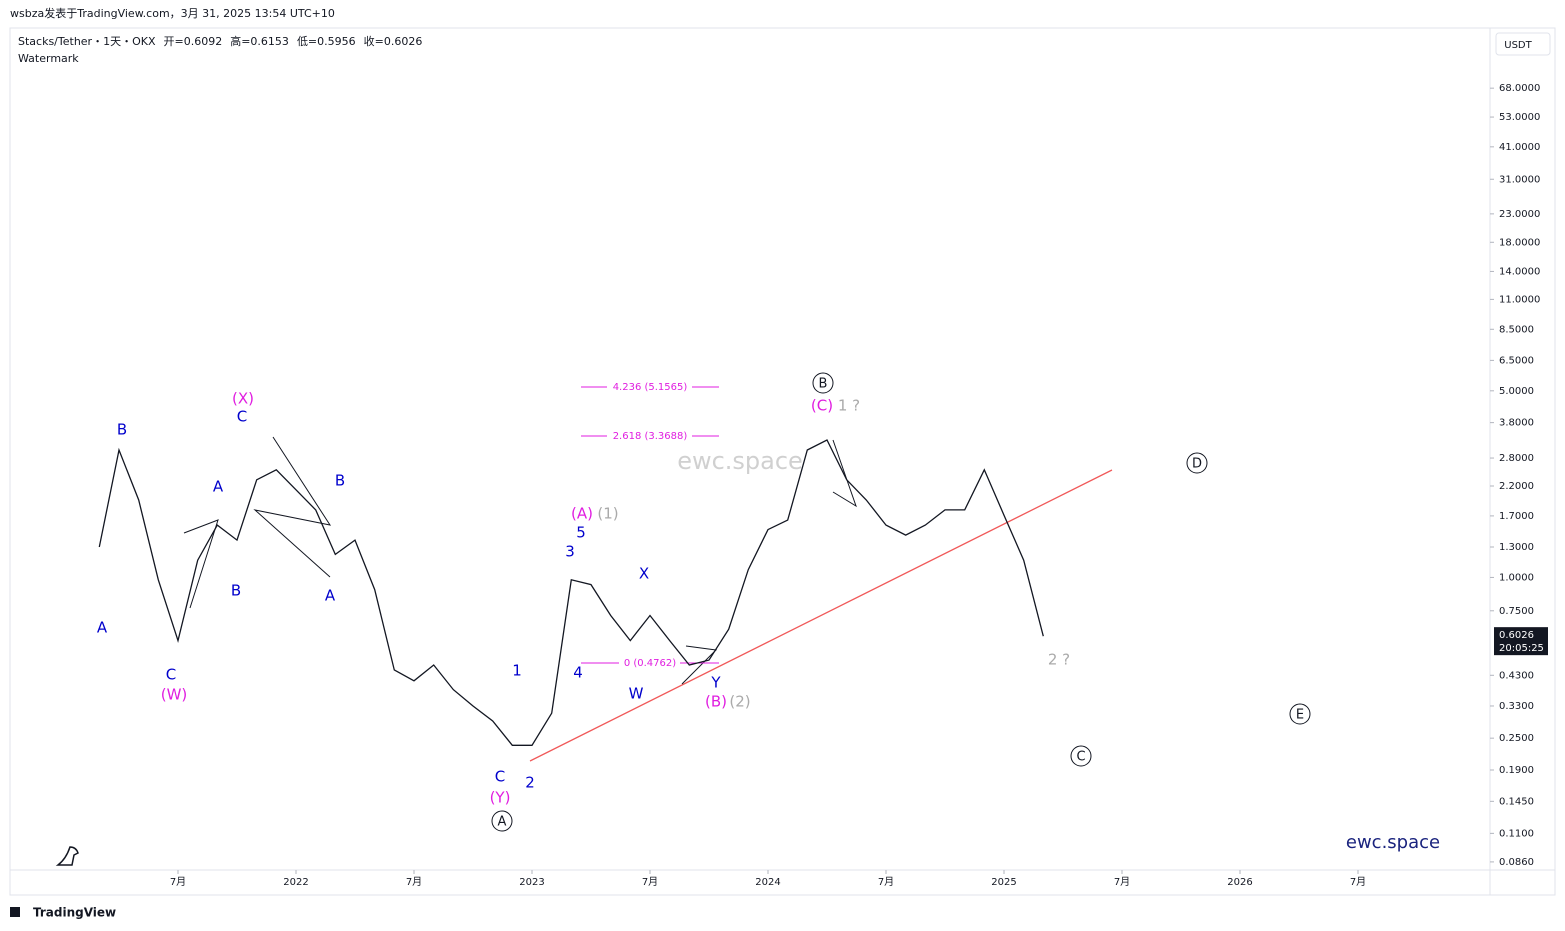 This screenshot has width=1565, height=931. I want to click on y-tick-label: 68.0000, so click(1519, 88).